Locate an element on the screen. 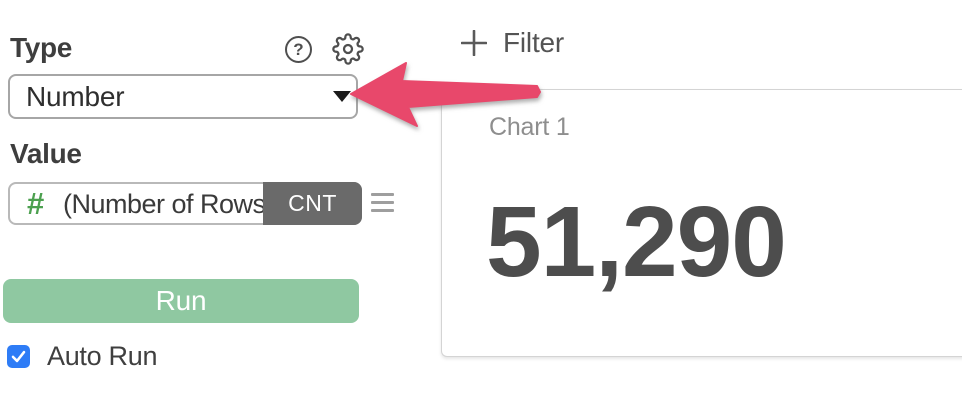 The image size is (962, 418). filter-label: Filter is located at coordinates (534, 42).